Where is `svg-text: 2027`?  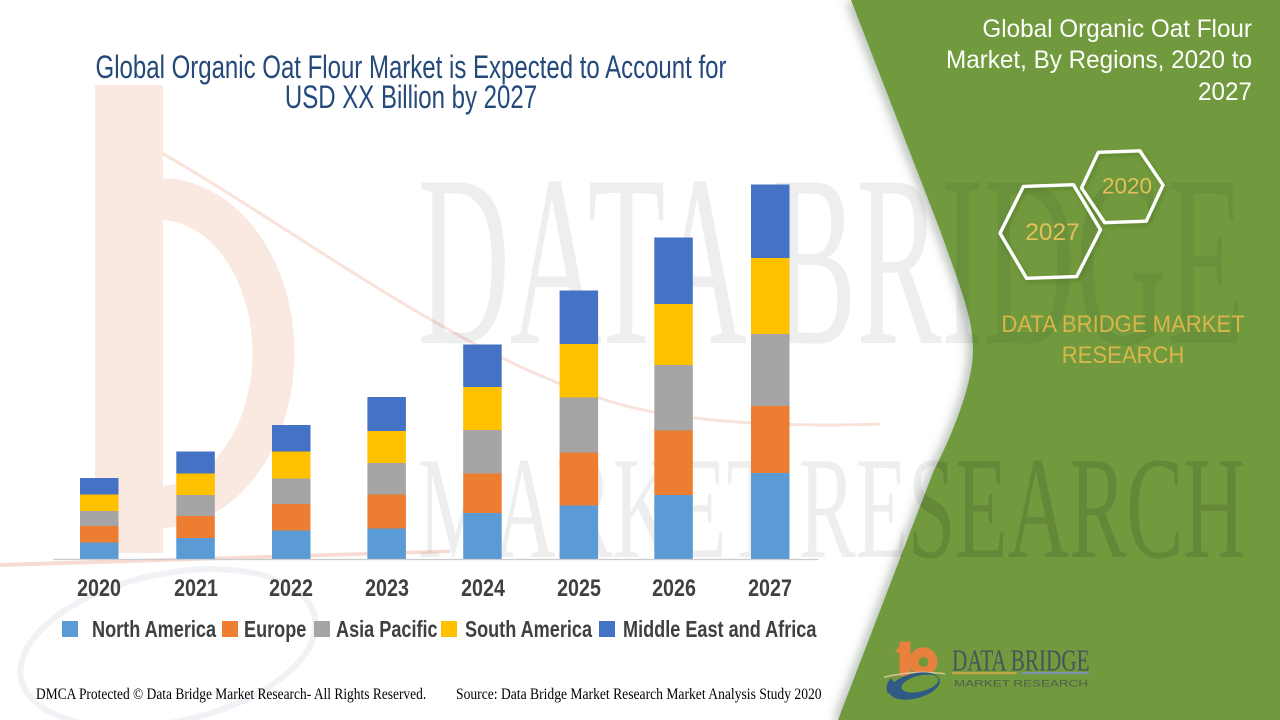
svg-text: 2027 is located at coordinates (1052, 232).